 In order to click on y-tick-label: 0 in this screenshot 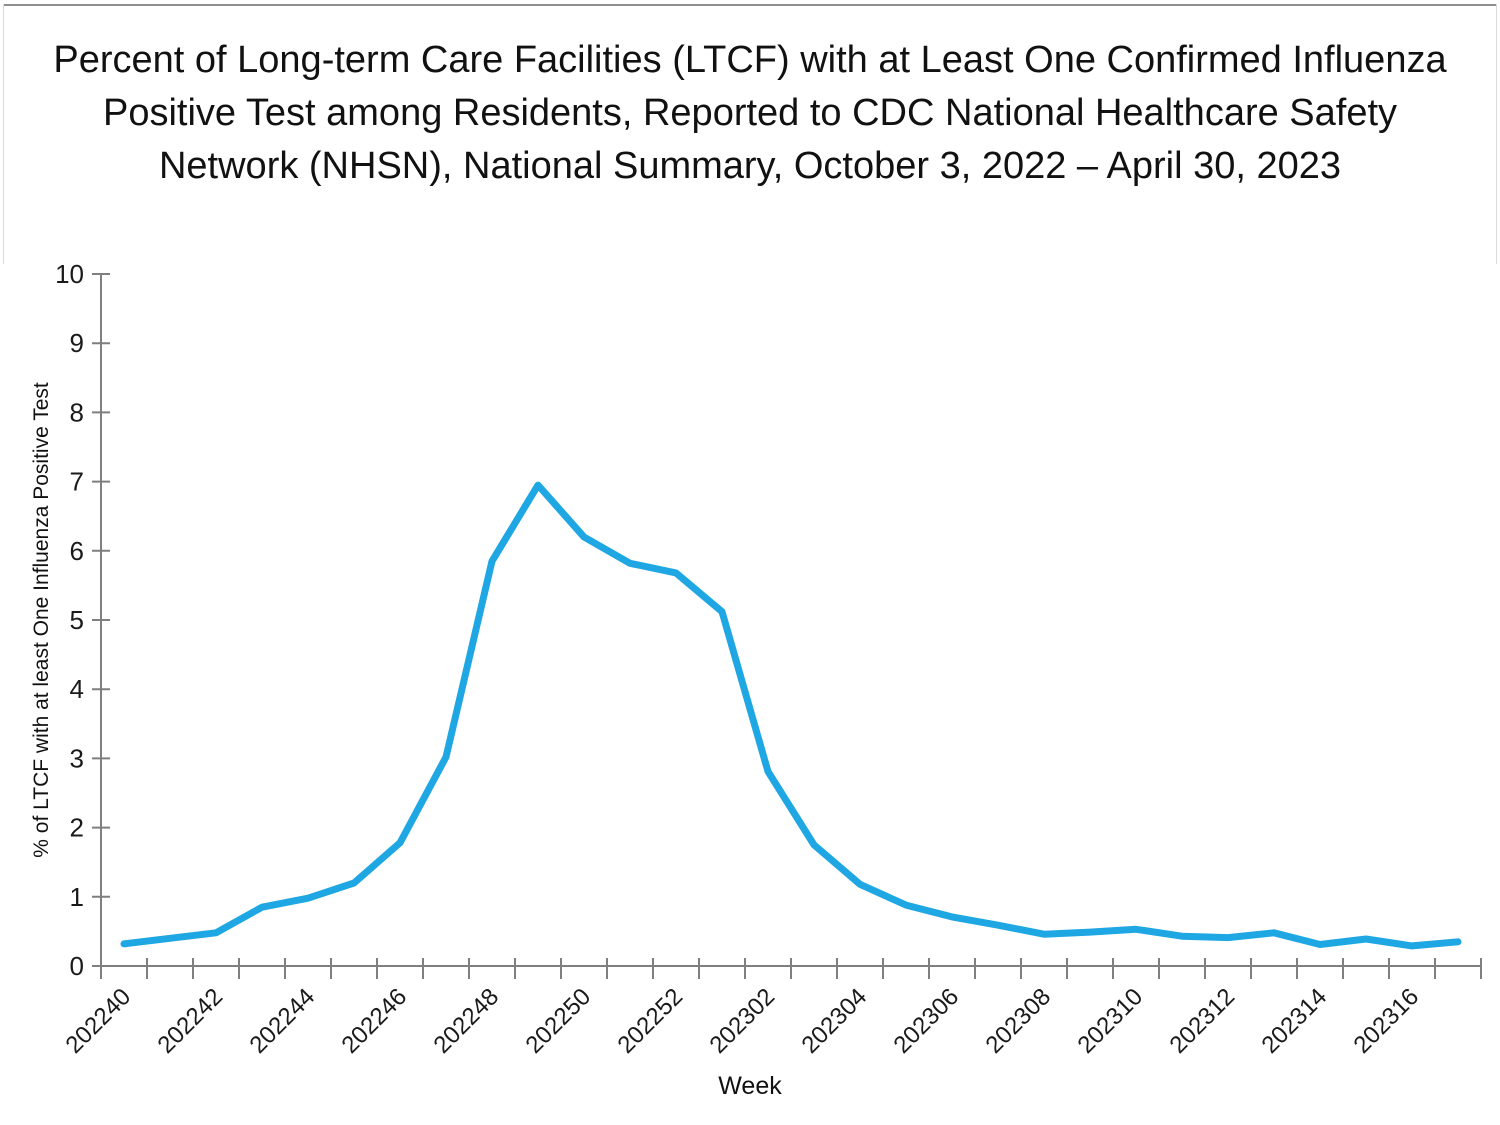, I will do `click(77, 966)`.